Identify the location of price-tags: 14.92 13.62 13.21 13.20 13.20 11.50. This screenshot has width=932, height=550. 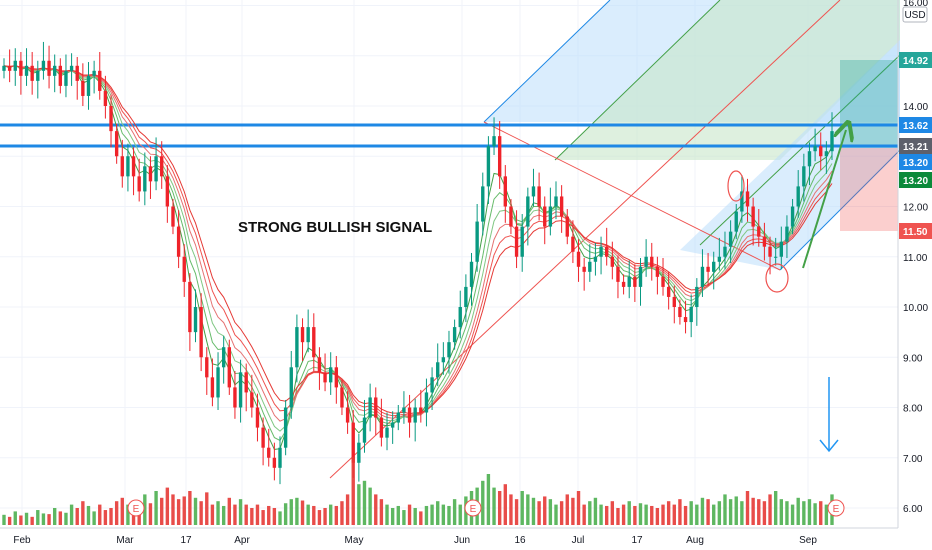
(915, 145).